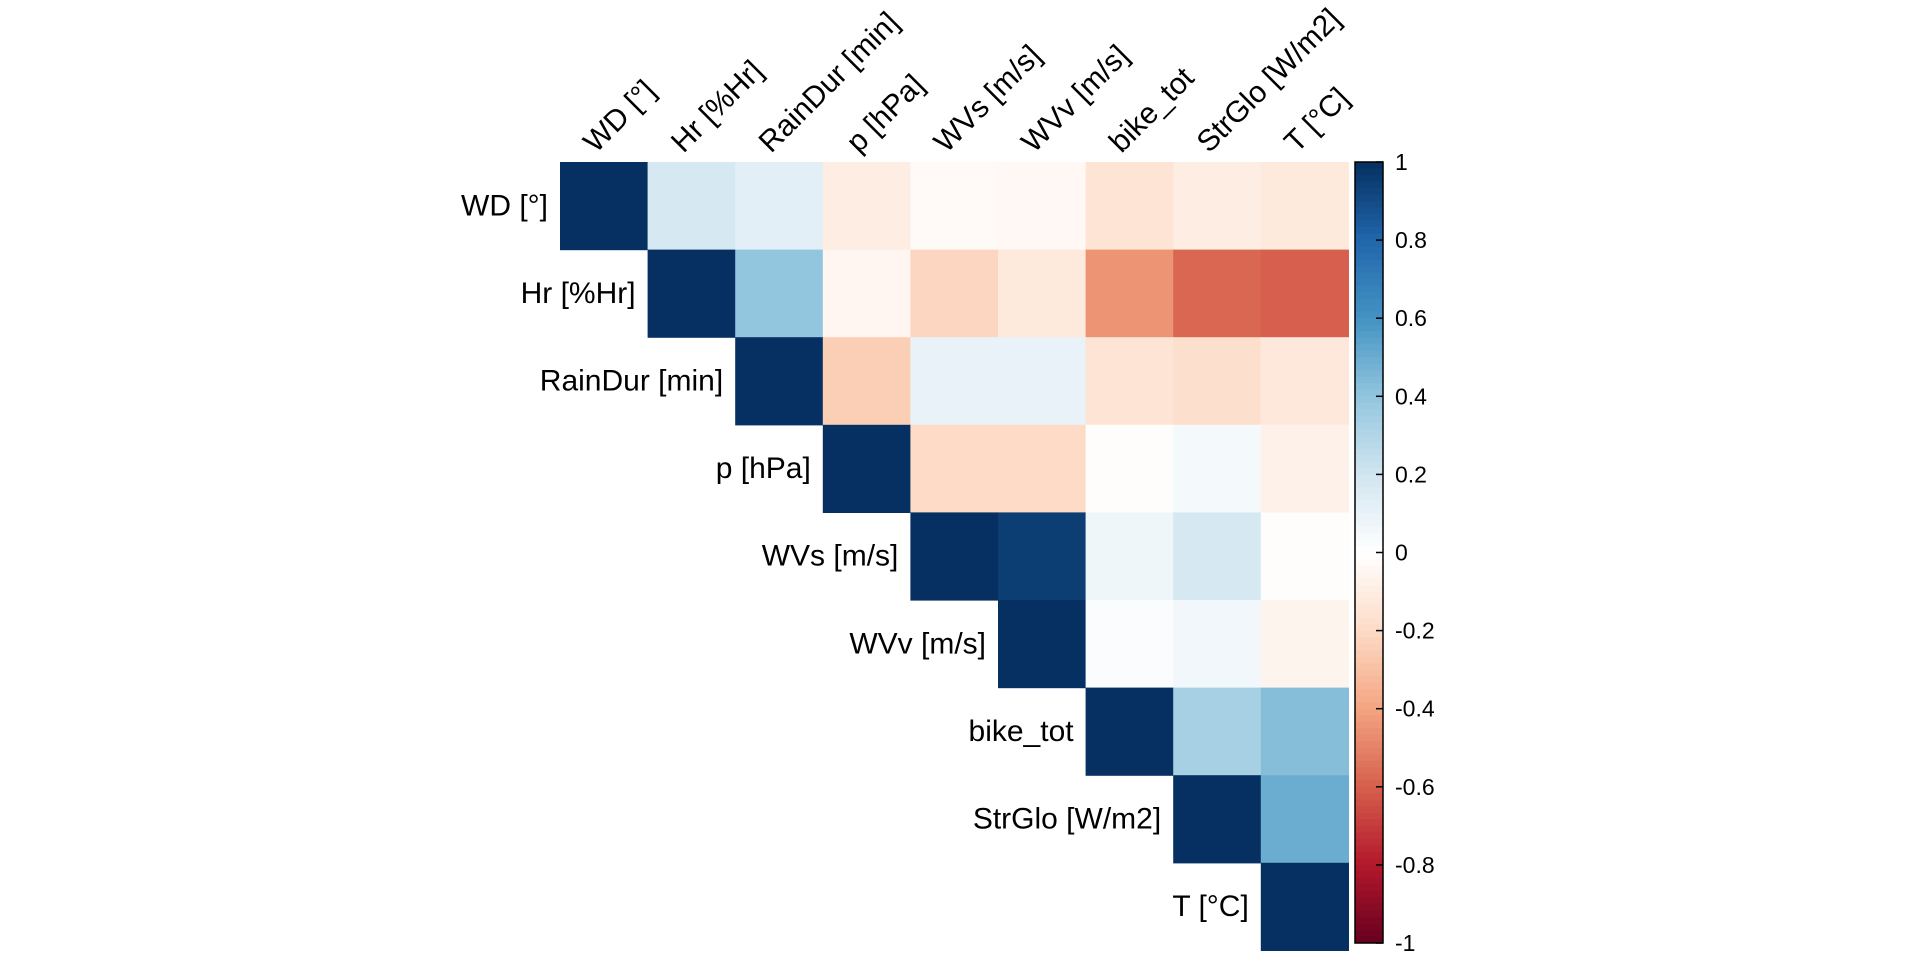 This screenshot has height=960, width=1920. Describe the element at coordinates (885, 113) in the screenshot. I see `column-label-p-hpa: p [hPa]` at that location.